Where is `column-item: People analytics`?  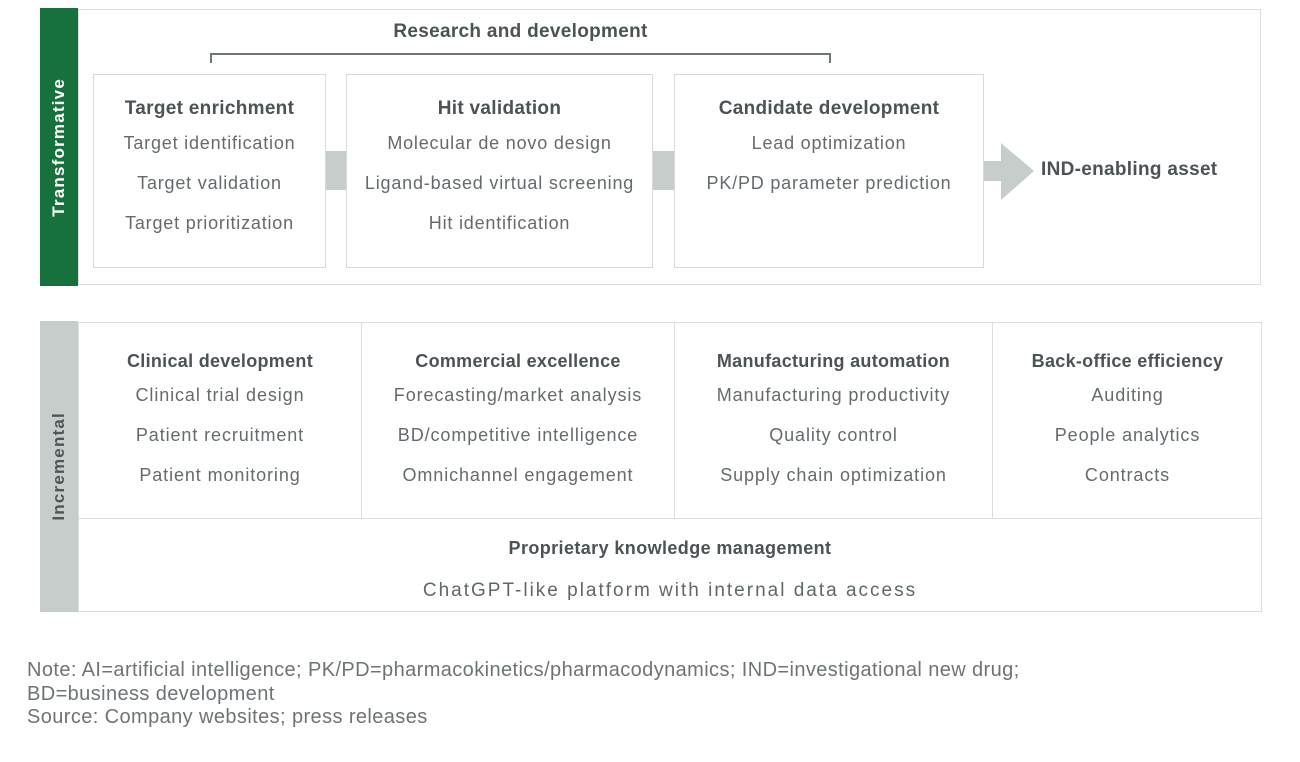 column-item: People analytics is located at coordinates (1127, 435).